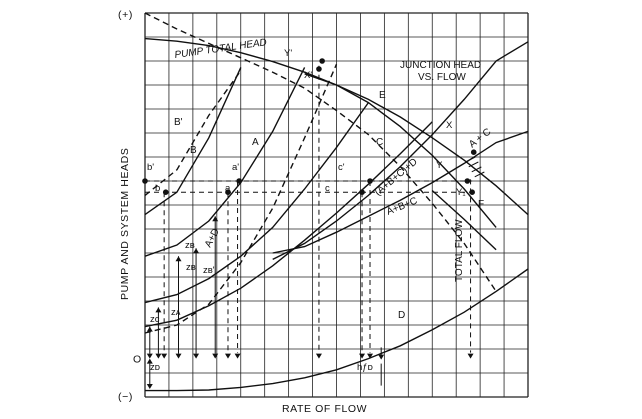 The height and width of the screenshot is (419, 642). I want to click on z-c-arrow-up, so click(149, 329).